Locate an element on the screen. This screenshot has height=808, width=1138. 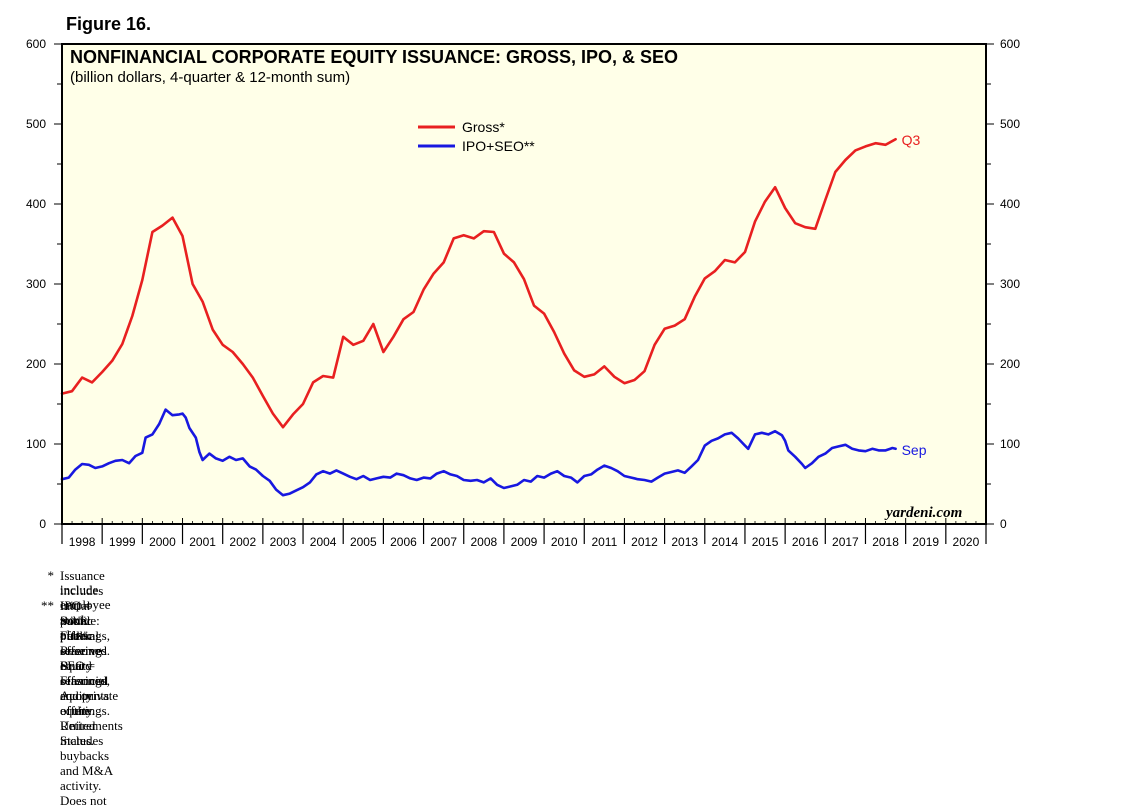
series-end-label-ipo-seo: Sep is located at coordinates (914, 450).